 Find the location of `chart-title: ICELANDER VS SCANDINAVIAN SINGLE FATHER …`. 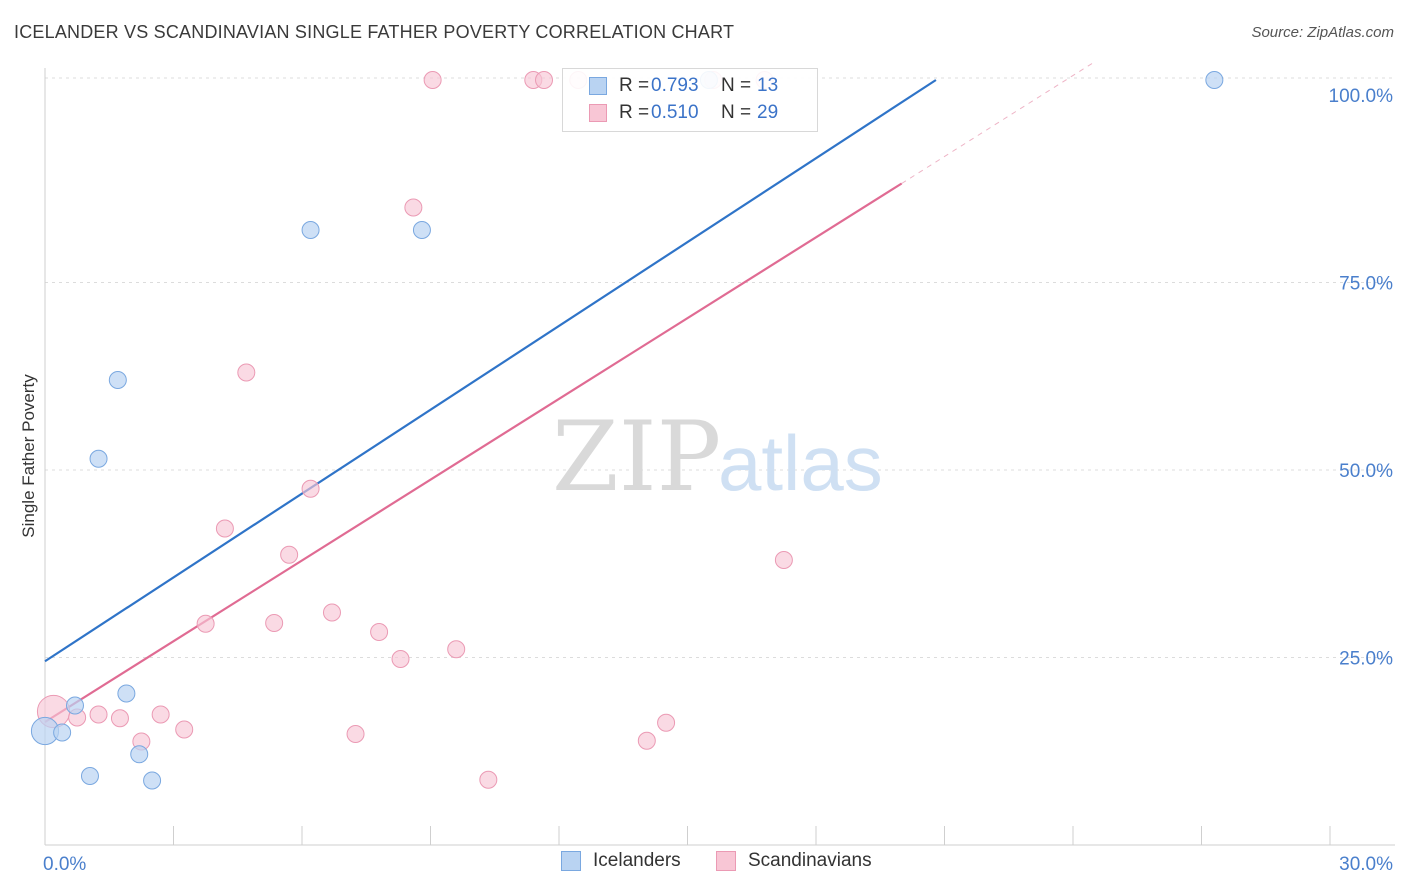

chart-title: ICELANDER VS SCANDINAVIAN SINGLE FATHER … is located at coordinates (374, 32).